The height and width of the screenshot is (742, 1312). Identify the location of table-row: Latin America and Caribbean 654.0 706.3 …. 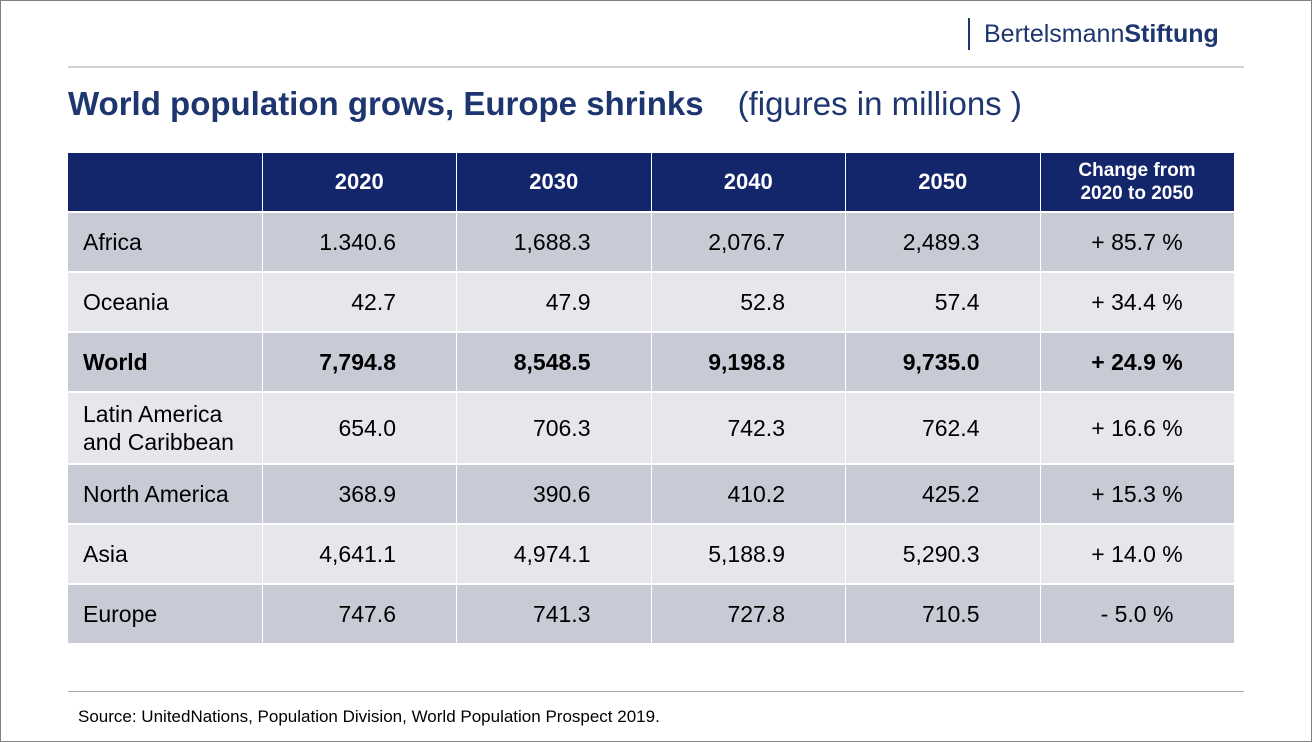
(651, 427).